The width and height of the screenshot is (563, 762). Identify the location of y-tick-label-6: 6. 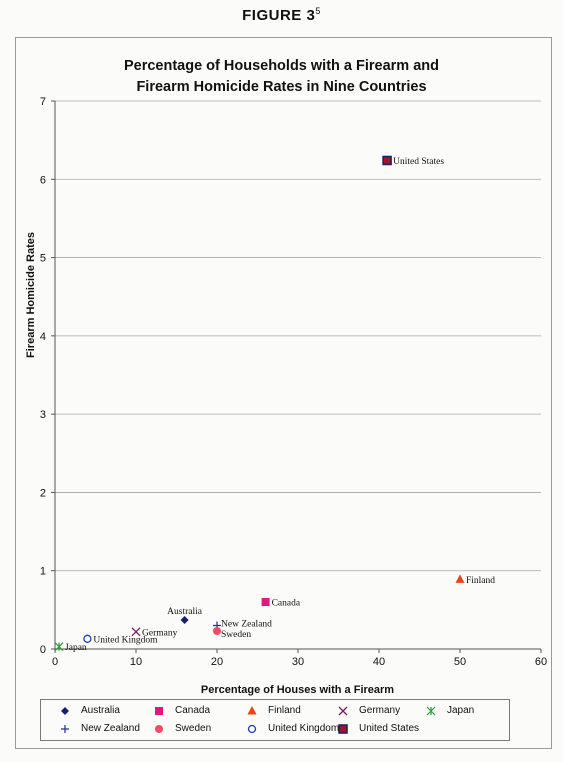
(43, 180).